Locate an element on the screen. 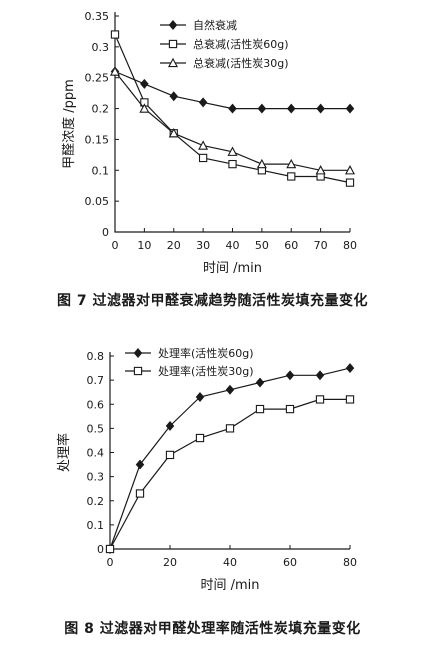  y-tick-label: 0.8 is located at coordinates (96, 356).